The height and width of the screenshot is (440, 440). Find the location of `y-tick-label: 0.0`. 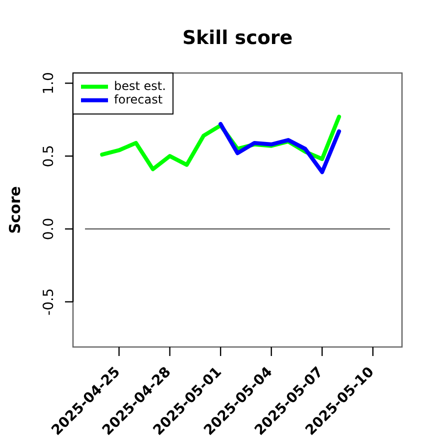

y-tick-label: 0.0 is located at coordinates (49, 229).